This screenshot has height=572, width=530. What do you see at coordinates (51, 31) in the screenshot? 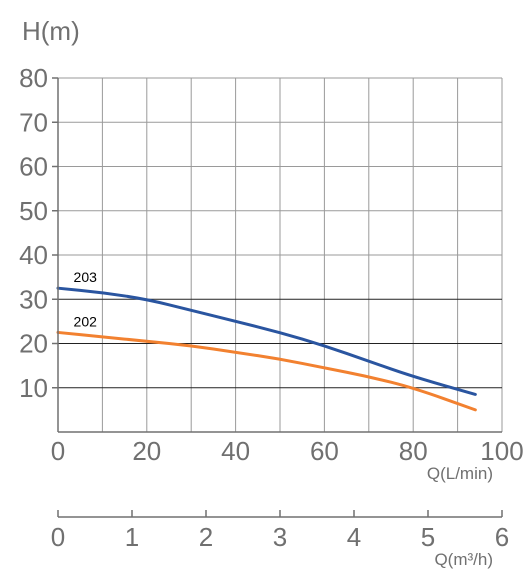
I see `y-axis-label: H(m)` at bounding box center [51, 31].